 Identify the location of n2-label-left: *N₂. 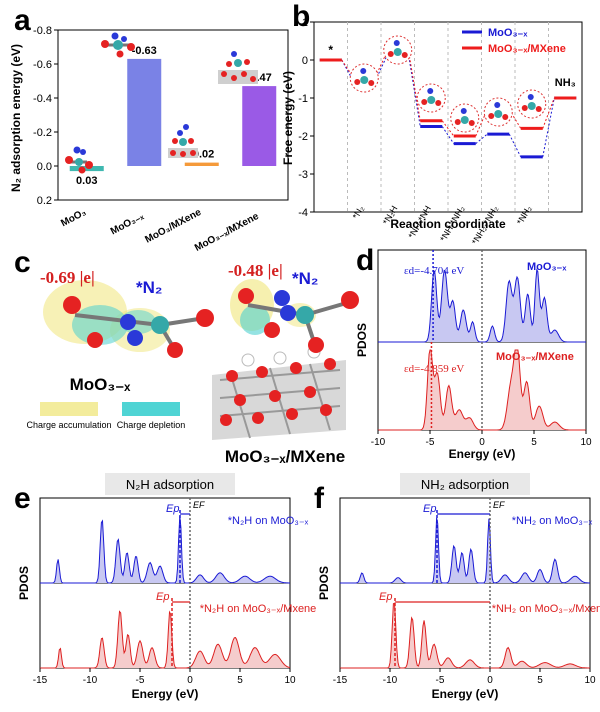
(149, 287).